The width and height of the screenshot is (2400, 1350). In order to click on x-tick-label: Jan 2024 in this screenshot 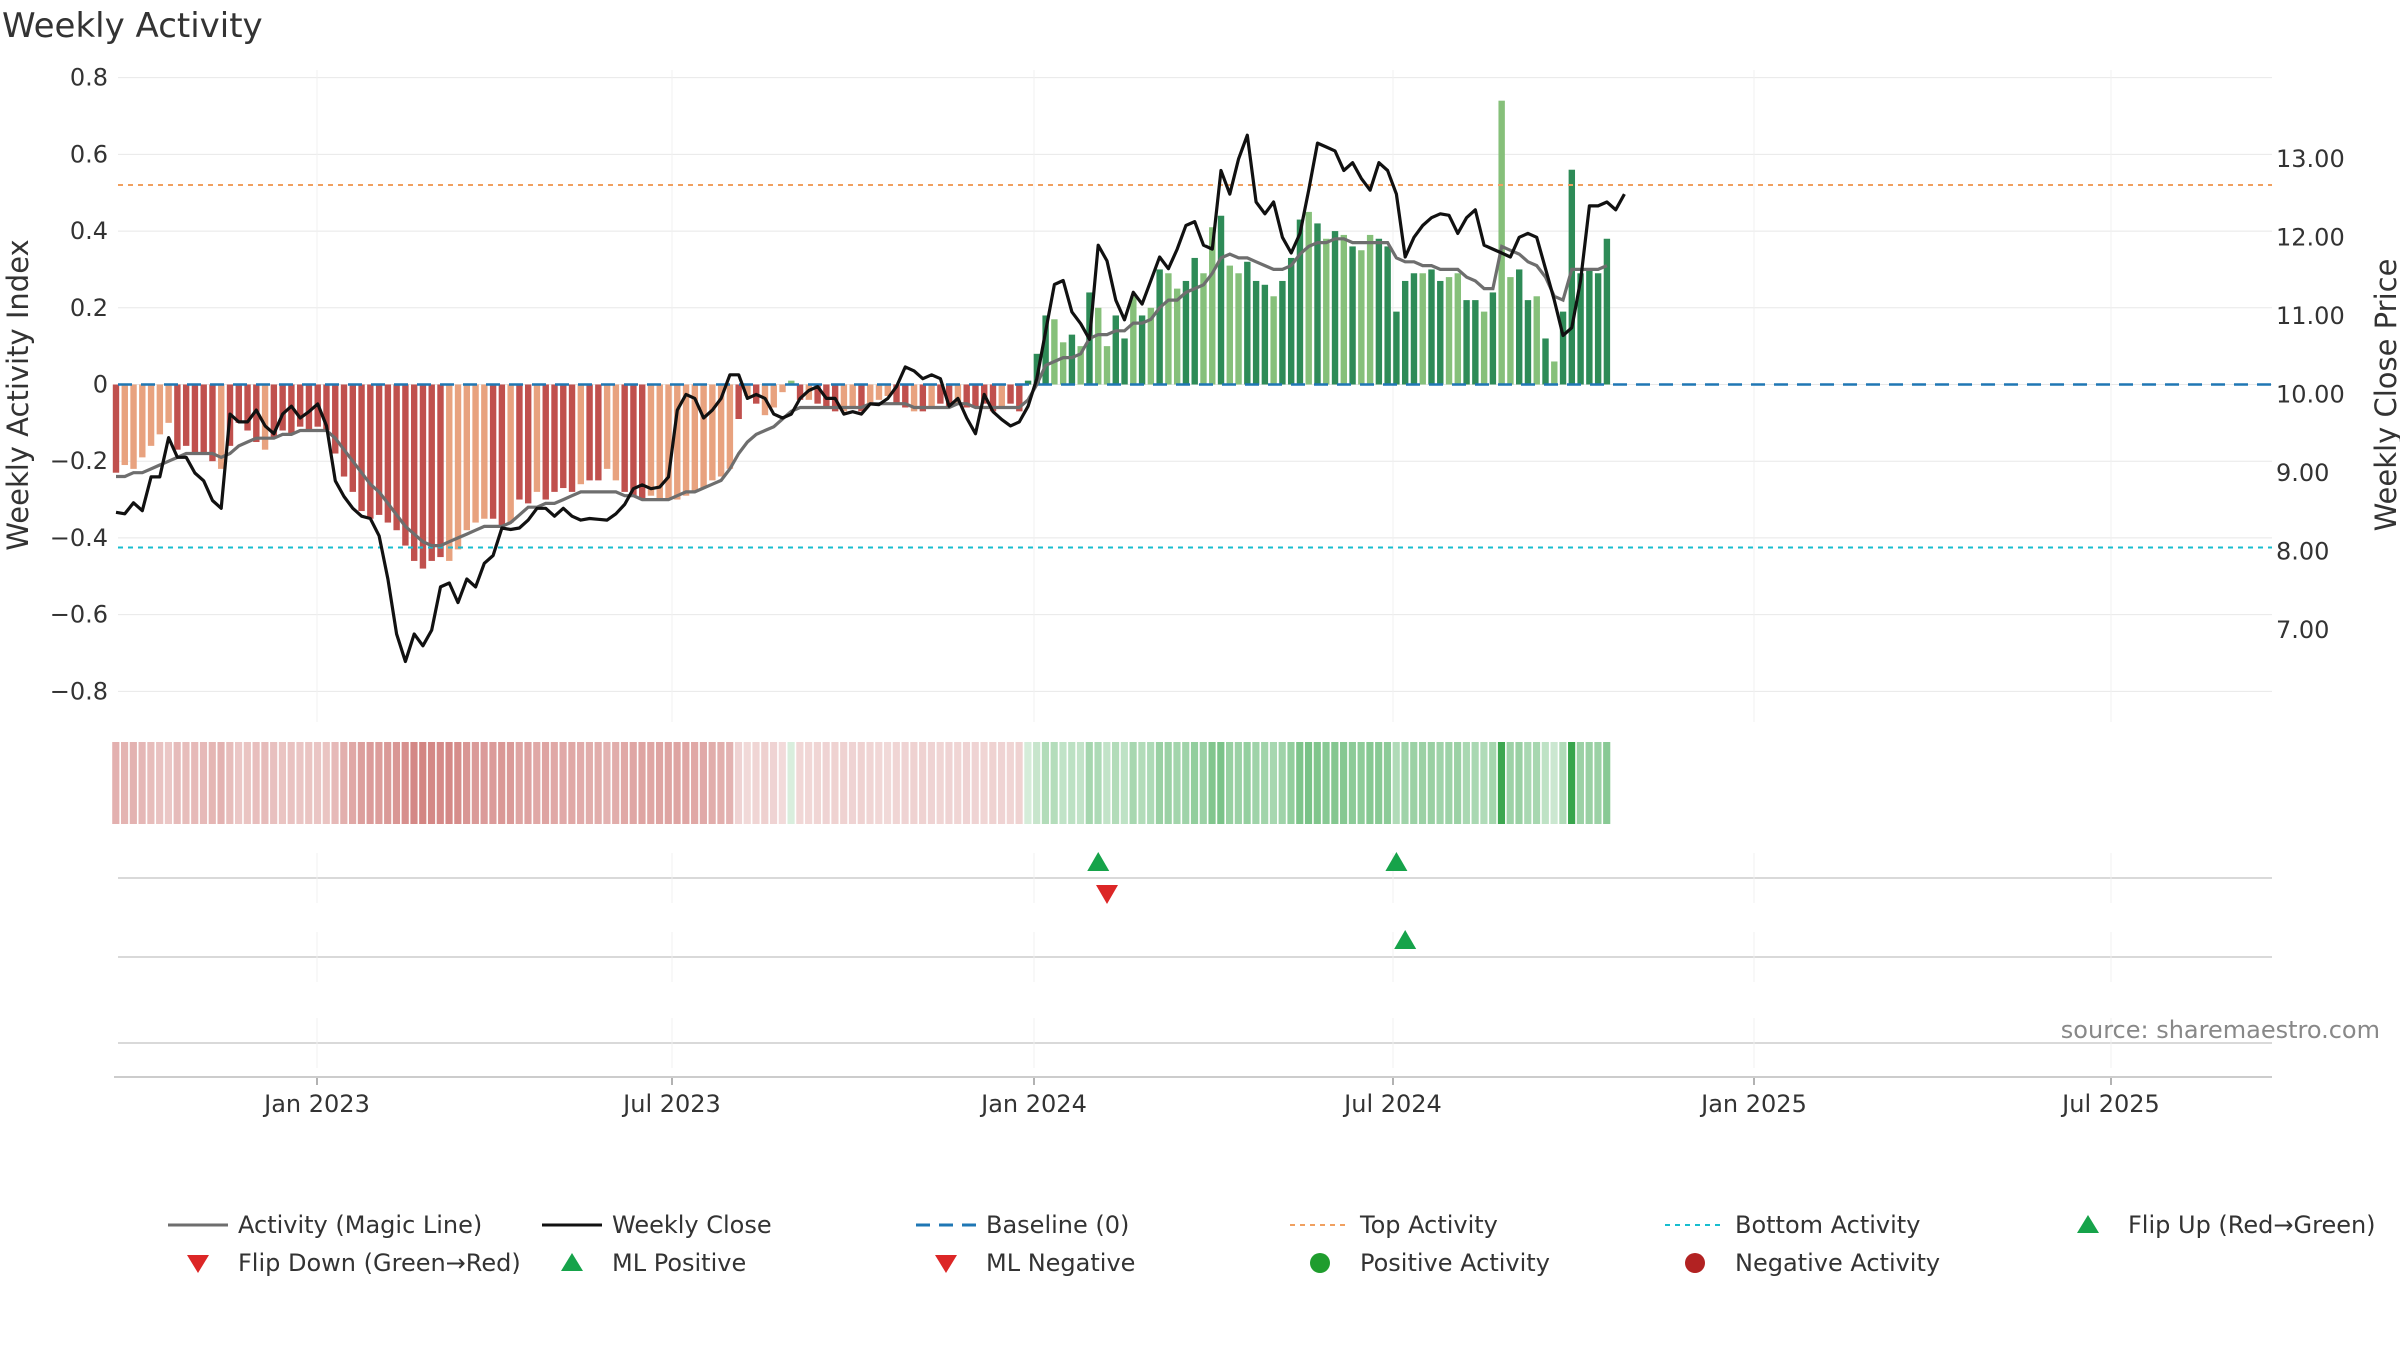, I will do `click(1033, 1104)`.